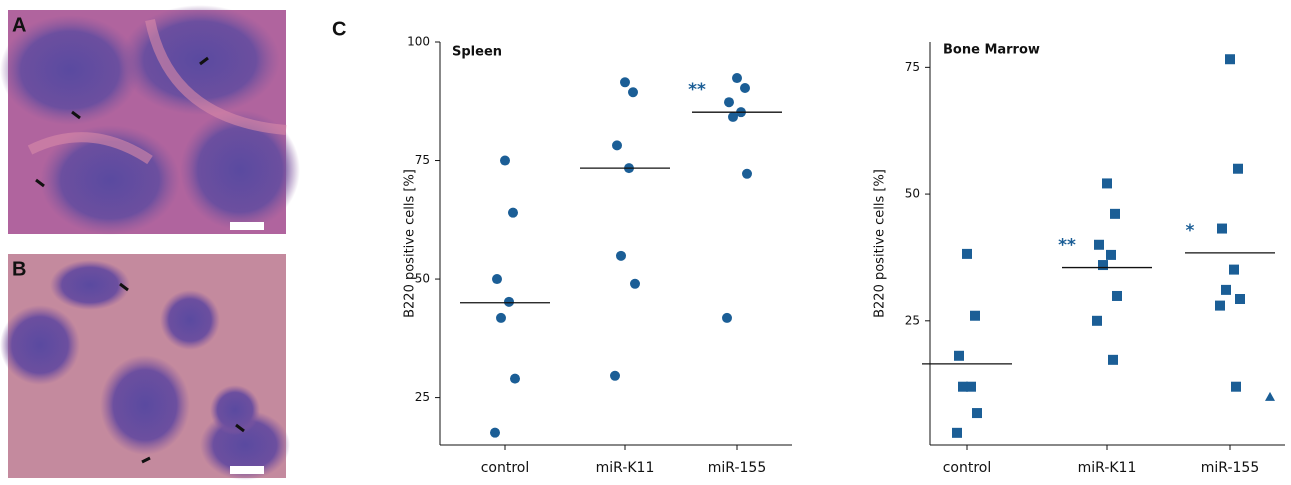 The width and height of the screenshot is (1291, 485). I want to click on panel-label: C, so click(339, 29).